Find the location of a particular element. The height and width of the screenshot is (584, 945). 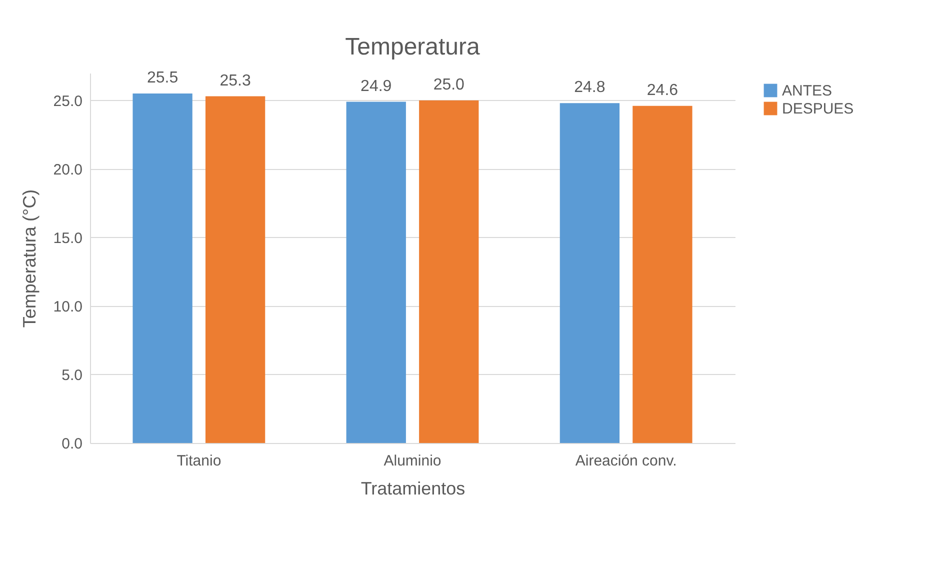

x-tick-label: Aluminio is located at coordinates (413, 461).